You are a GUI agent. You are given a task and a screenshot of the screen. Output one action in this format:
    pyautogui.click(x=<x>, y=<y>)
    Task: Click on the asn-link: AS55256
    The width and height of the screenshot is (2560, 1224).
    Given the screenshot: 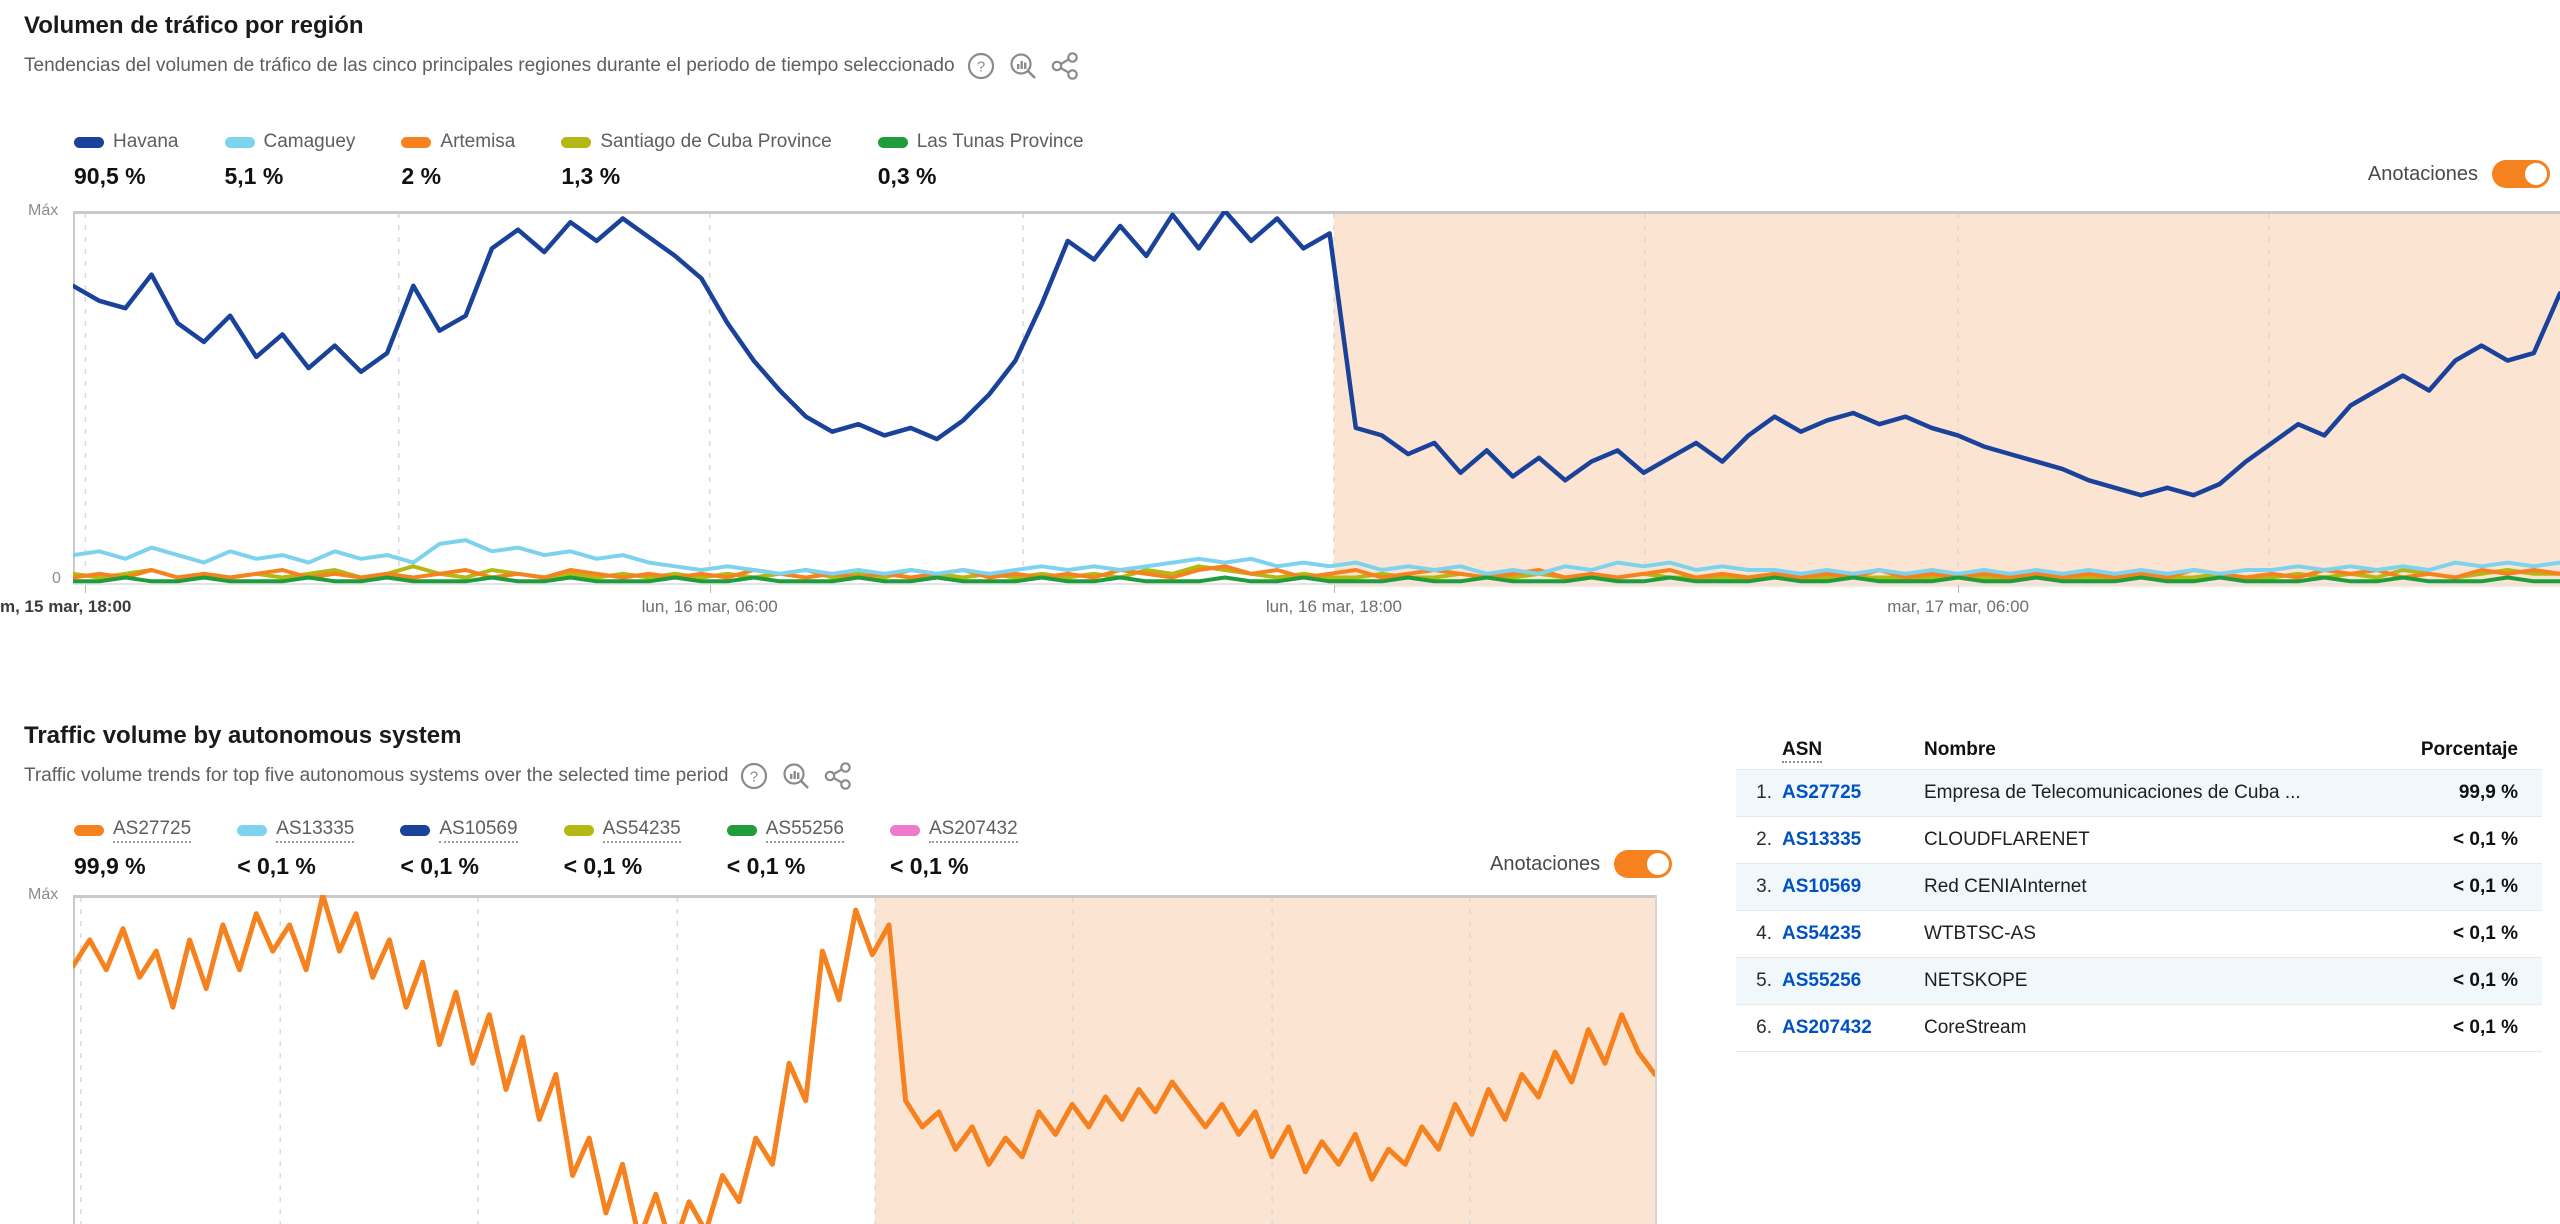 What is the action you would take?
    pyautogui.click(x=1822, y=980)
    